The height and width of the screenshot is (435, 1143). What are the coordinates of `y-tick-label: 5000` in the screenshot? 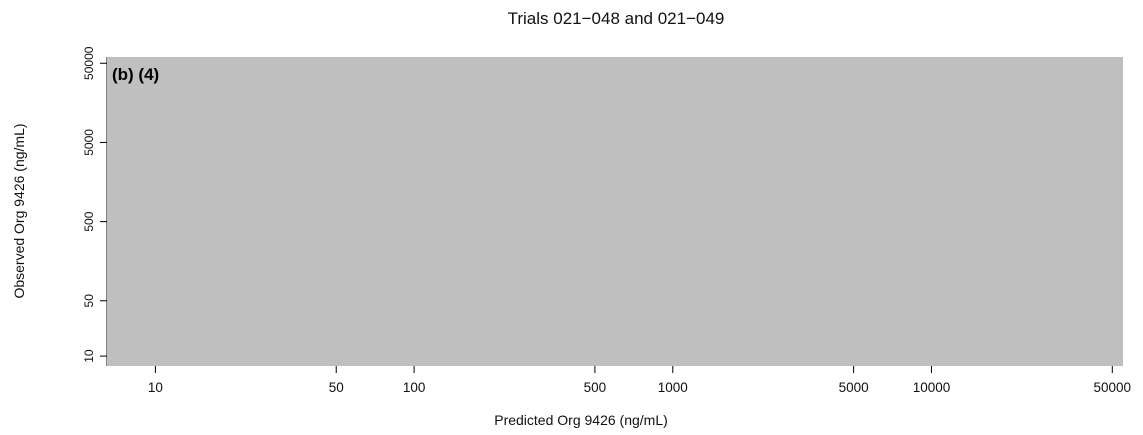 It's located at (89, 142).